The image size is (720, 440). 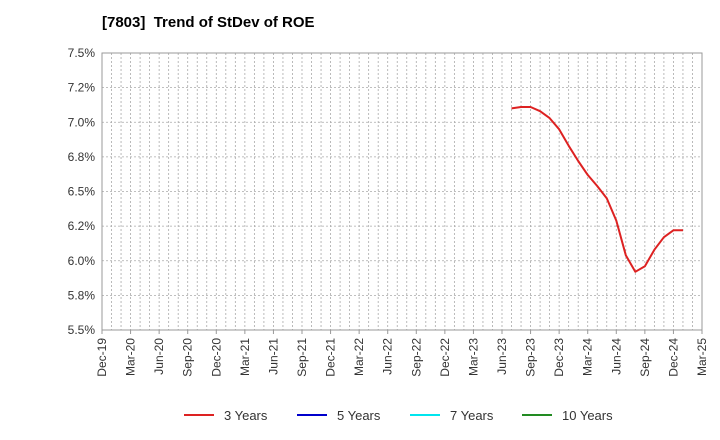 I want to click on legend-label: 3 Years, so click(x=246, y=415).